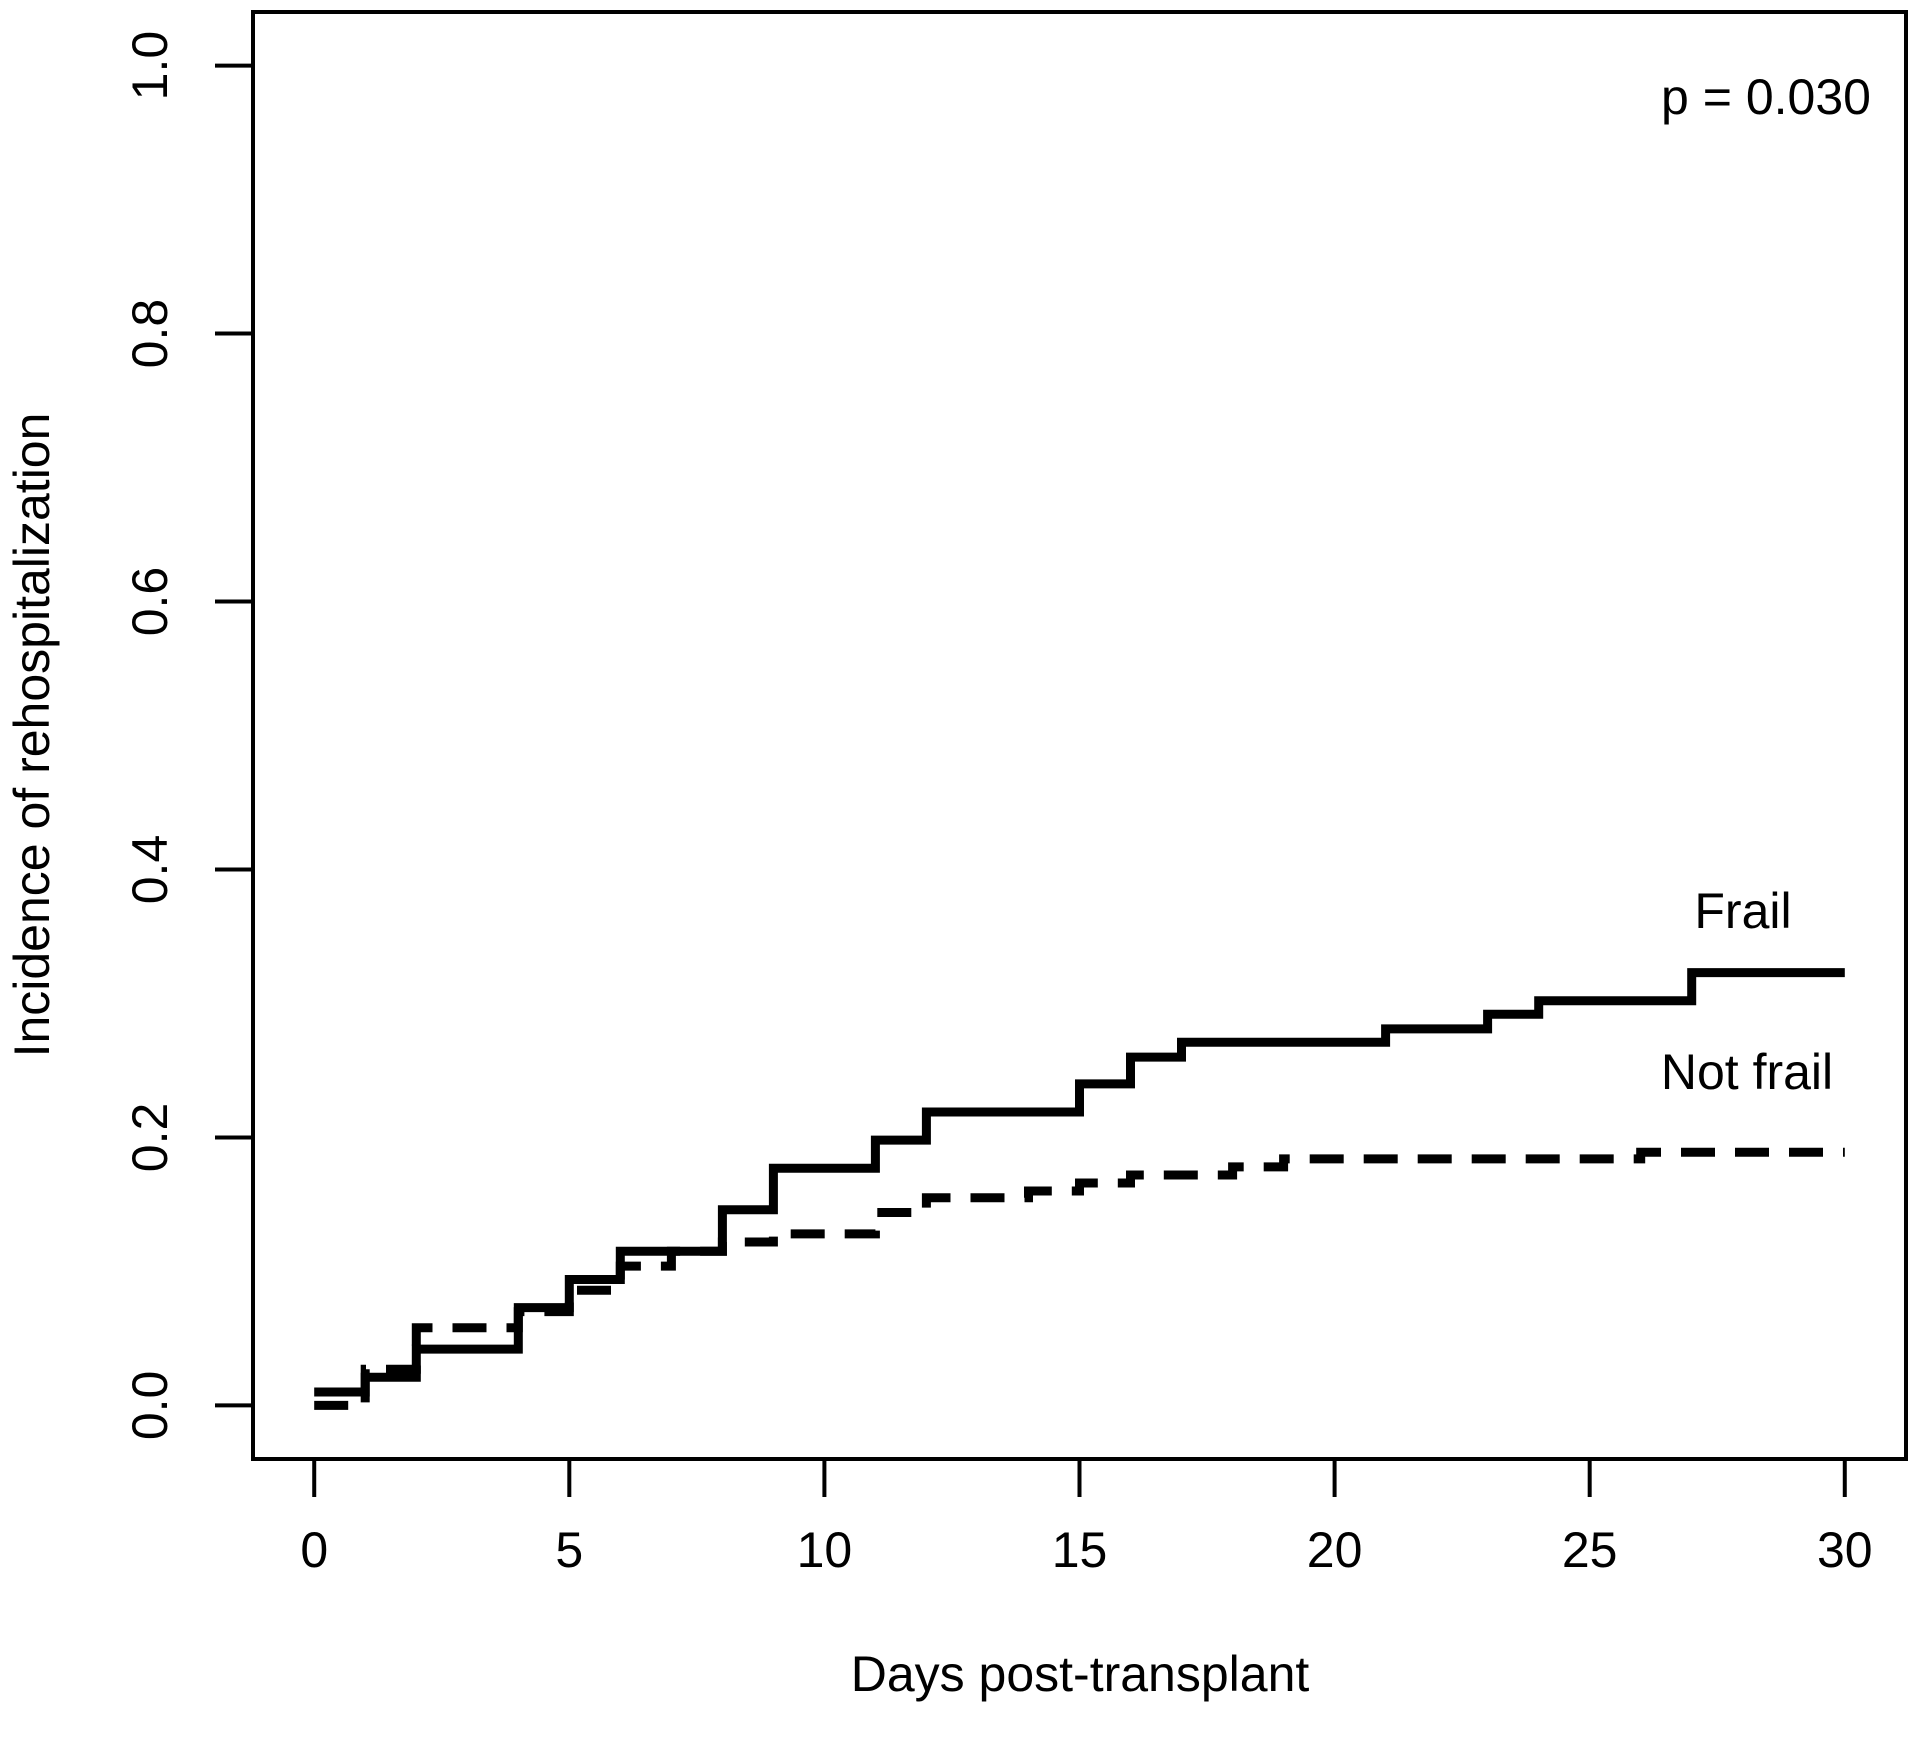 The width and height of the screenshot is (1920, 1738). I want to click on y-axis-tick-label: 0.2, so click(150, 1138).